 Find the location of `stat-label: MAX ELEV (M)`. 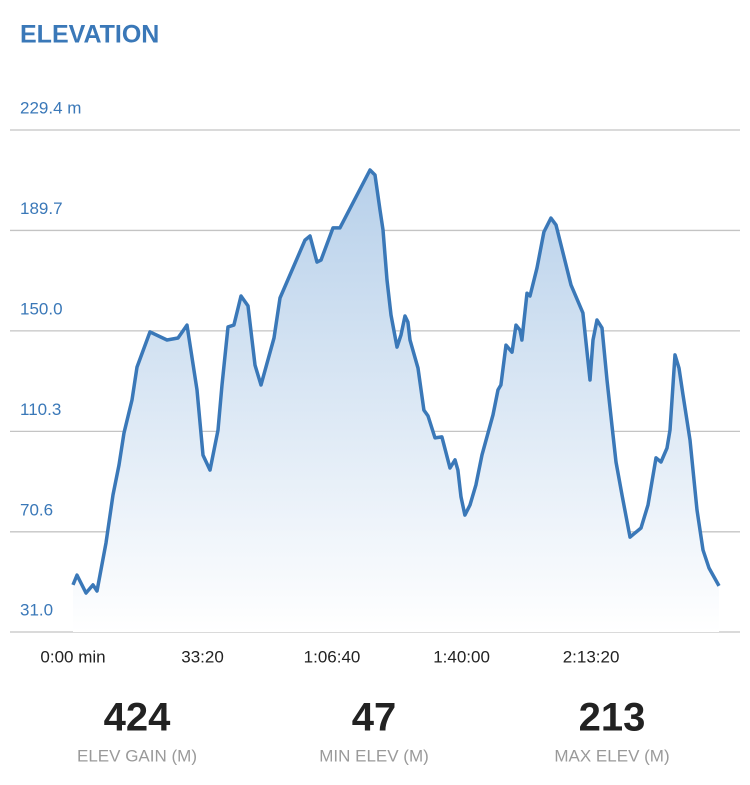

stat-label: MAX ELEV (M) is located at coordinates (611, 755).